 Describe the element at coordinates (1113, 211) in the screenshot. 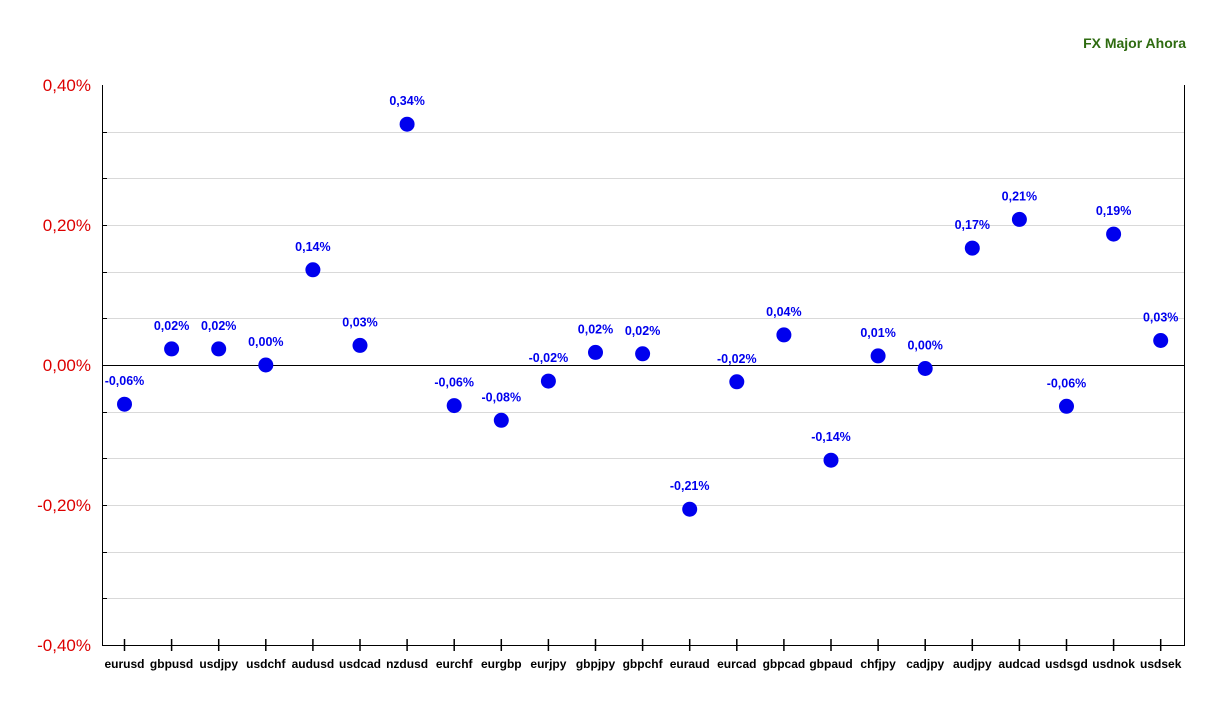

I see `data-label: 0,19%` at that location.